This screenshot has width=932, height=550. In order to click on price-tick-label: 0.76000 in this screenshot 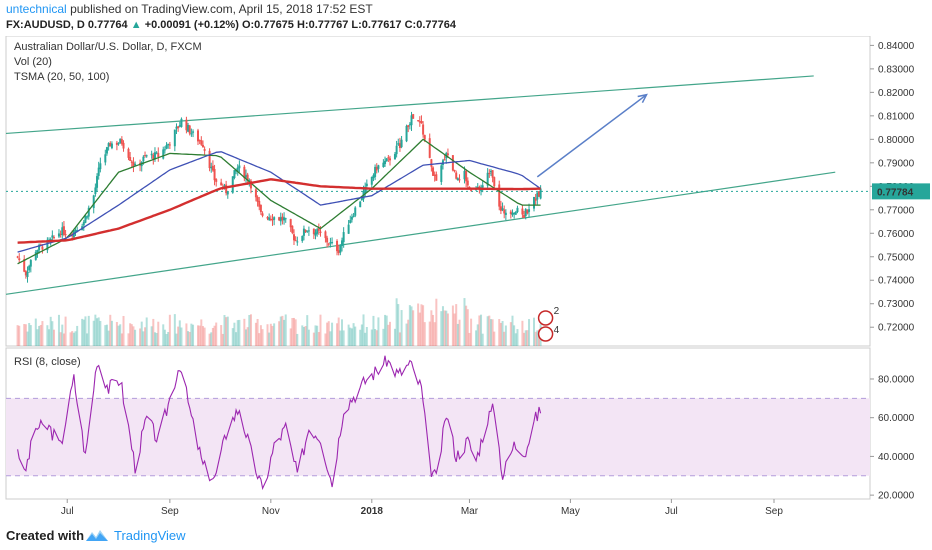, I will do `click(896, 234)`.